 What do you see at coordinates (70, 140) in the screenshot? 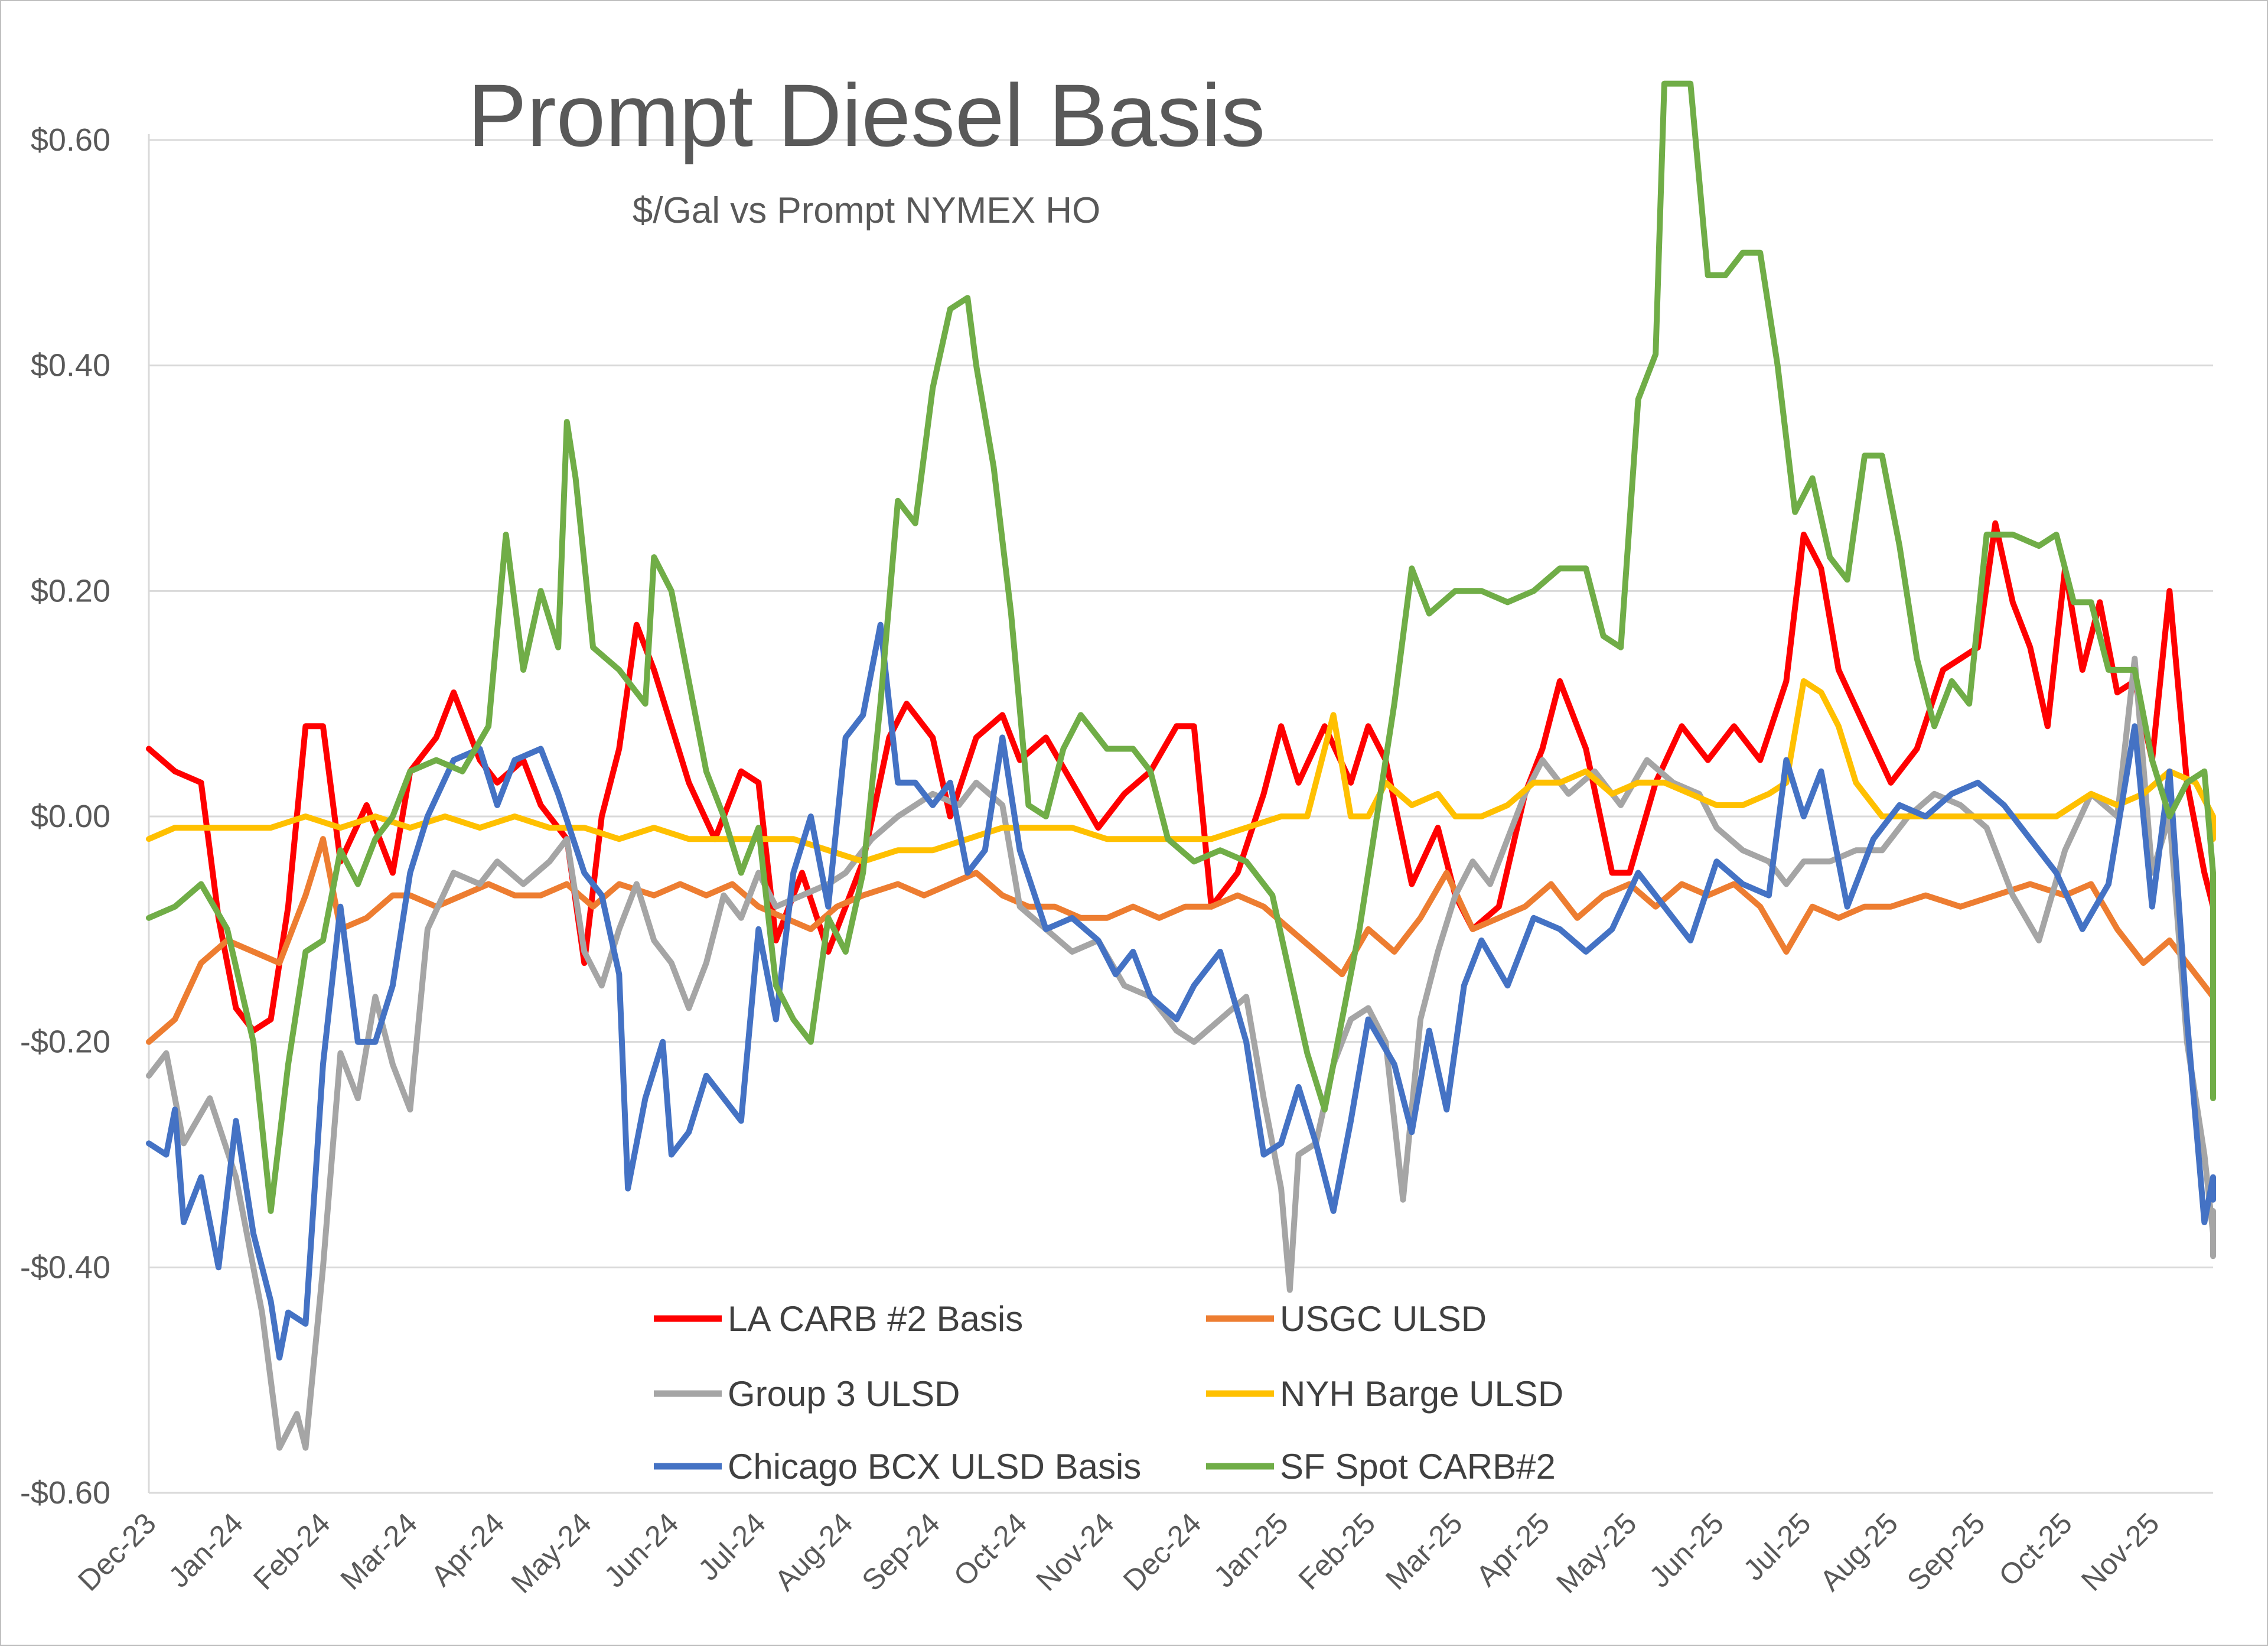
I see `y-tick-label: $0.60` at bounding box center [70, 140].